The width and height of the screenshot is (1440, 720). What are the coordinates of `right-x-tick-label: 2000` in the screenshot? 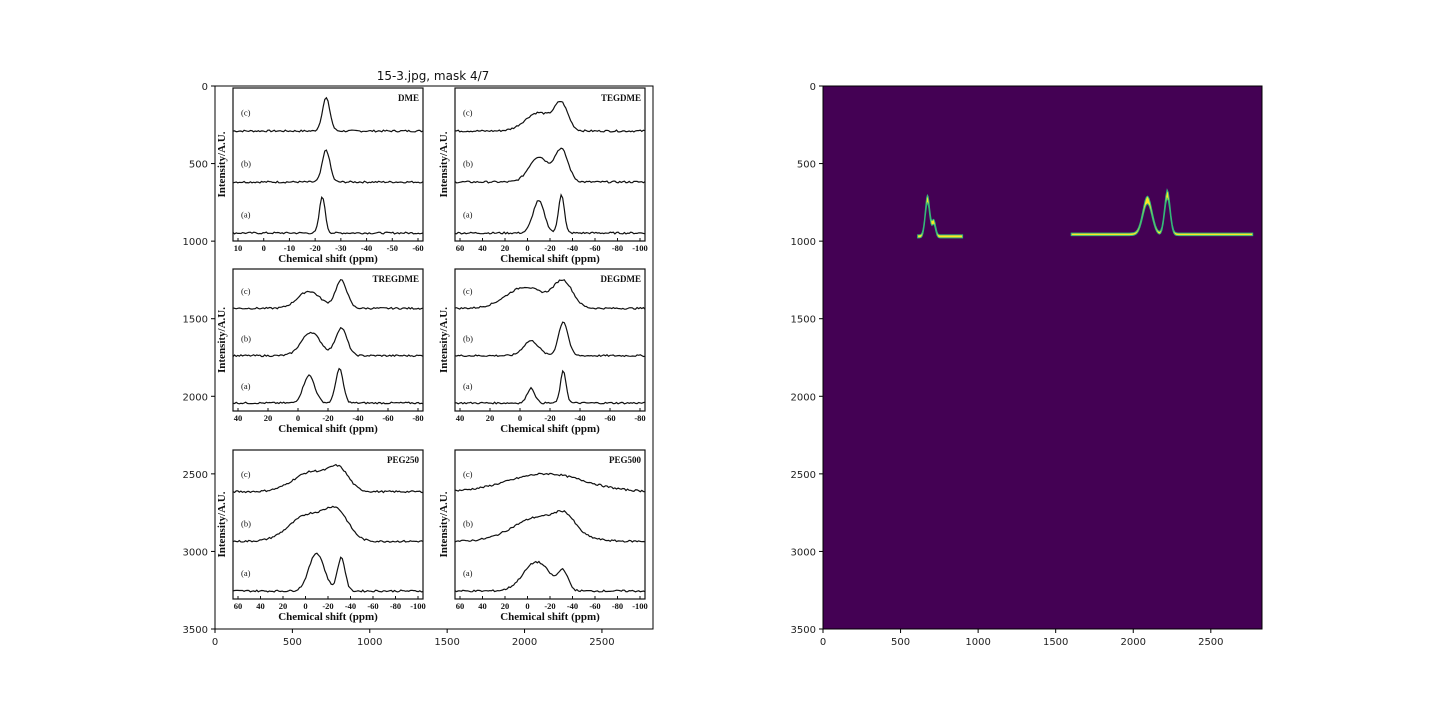 It's located at (1133, 642).